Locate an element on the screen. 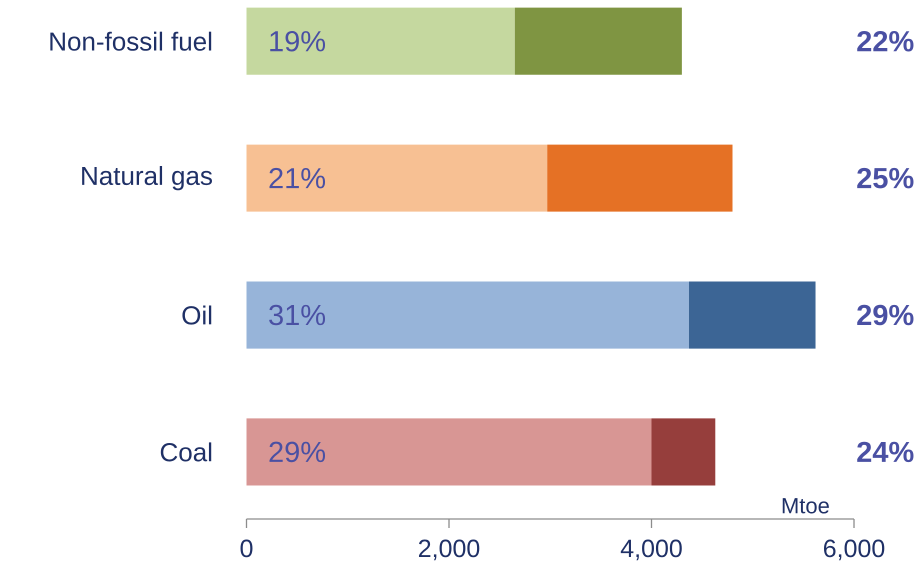 The height and width of the screenshot is (582, 923). x-tick-label: 2,000 is located at coordinates (449, 550).